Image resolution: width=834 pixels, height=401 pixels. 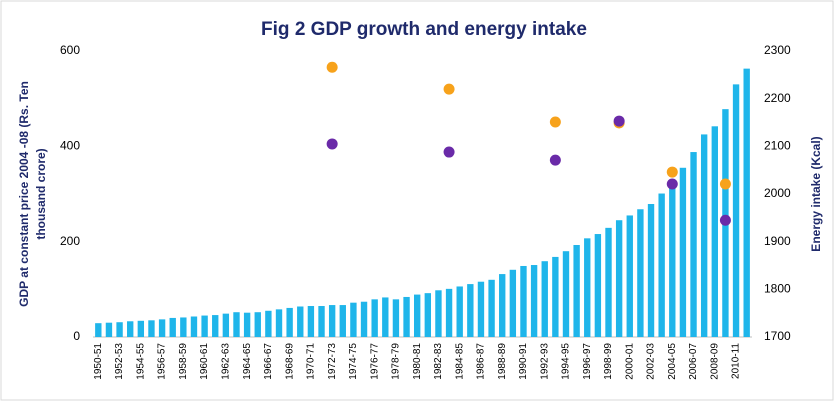 I want to click on y2-tick-label: 2000, so click(x=777, y=193).